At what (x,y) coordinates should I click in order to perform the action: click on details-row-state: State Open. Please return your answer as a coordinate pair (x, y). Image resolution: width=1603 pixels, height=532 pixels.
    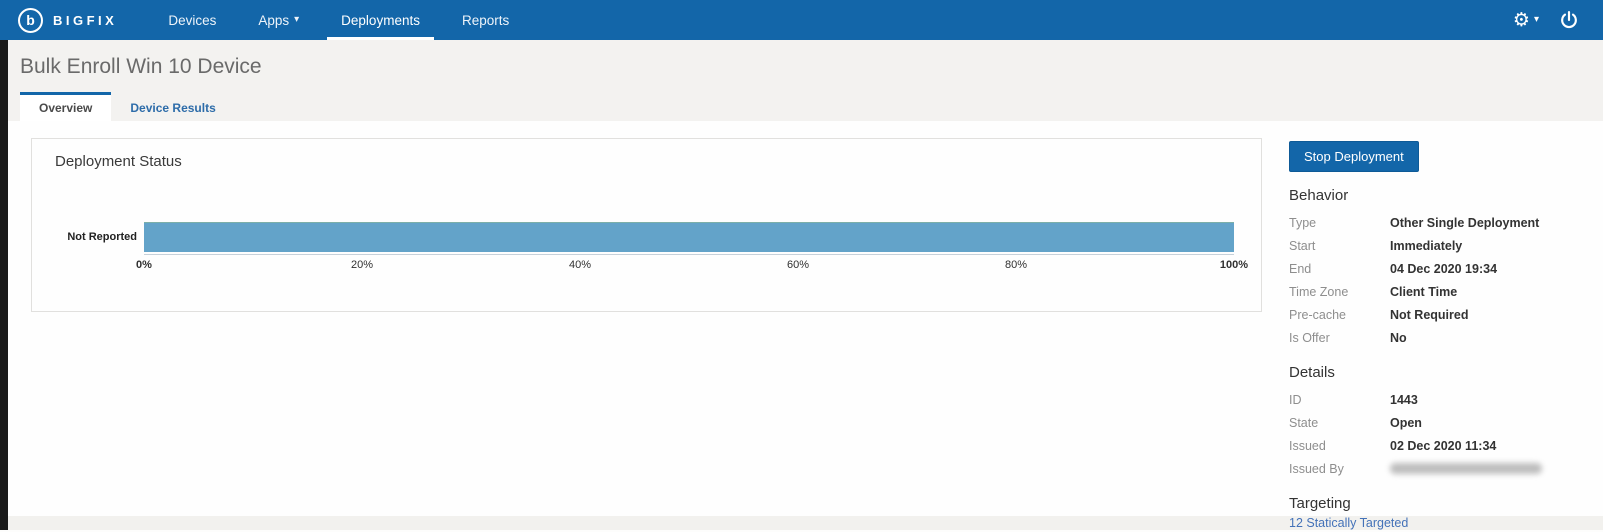
    Looking at the image, I should click on (1439, 422).